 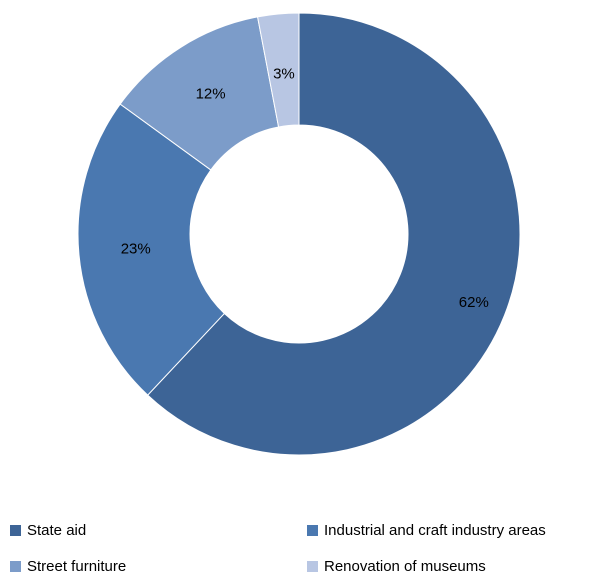 What do you see at coordinates (15, 530) in the screenshot?
I see `legend-swatch-state-aid` at bounding box center [15, 530].